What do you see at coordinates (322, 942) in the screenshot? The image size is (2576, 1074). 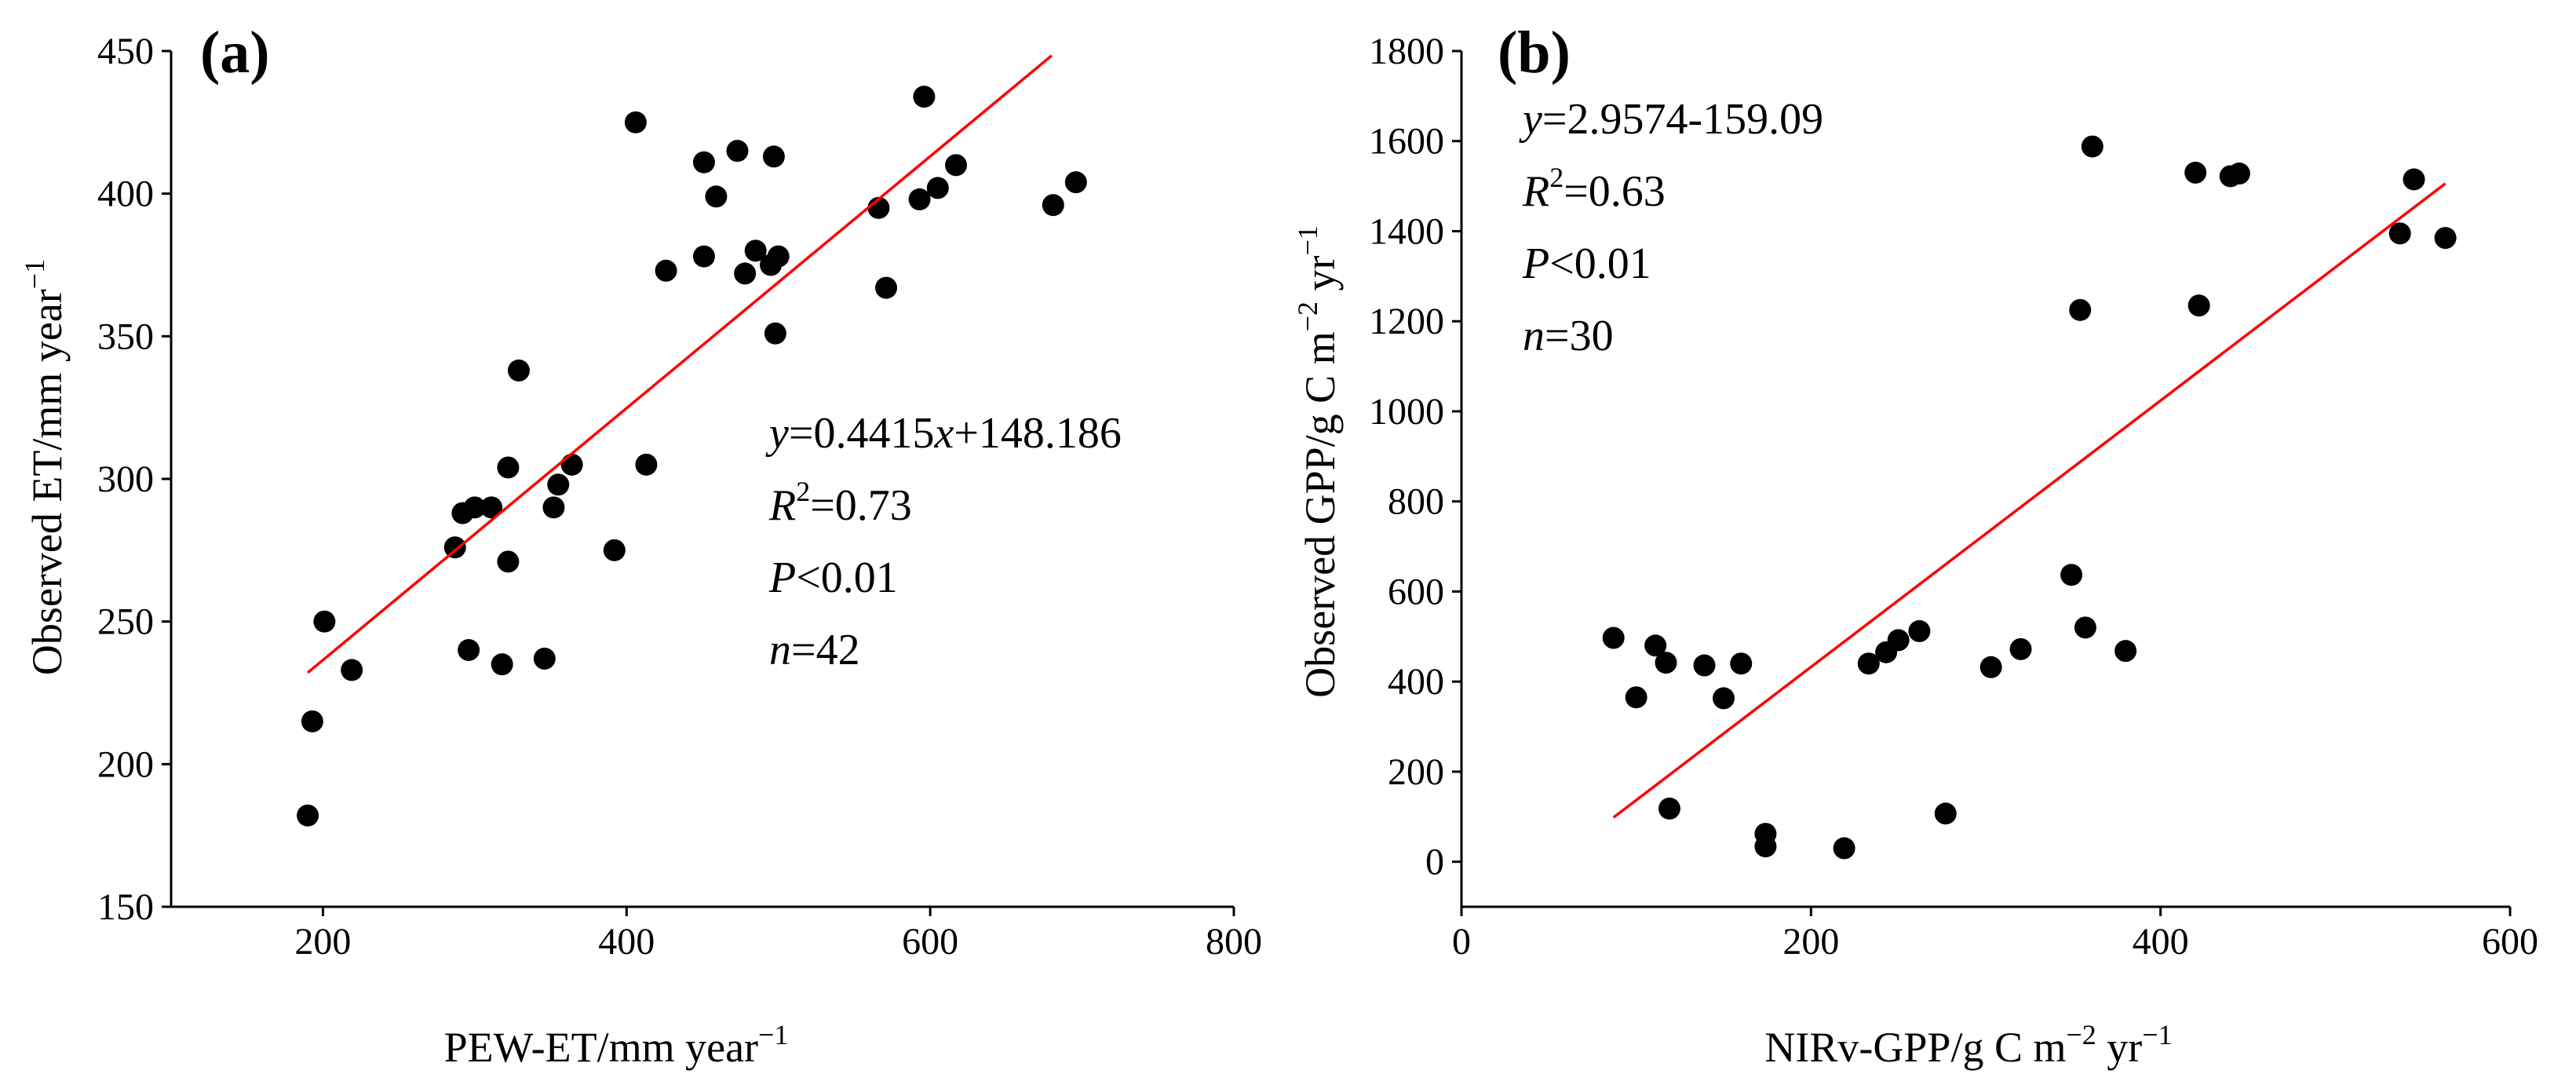 I see `panel-a-x-tick-label: 200` at bounding box center [322, 942].